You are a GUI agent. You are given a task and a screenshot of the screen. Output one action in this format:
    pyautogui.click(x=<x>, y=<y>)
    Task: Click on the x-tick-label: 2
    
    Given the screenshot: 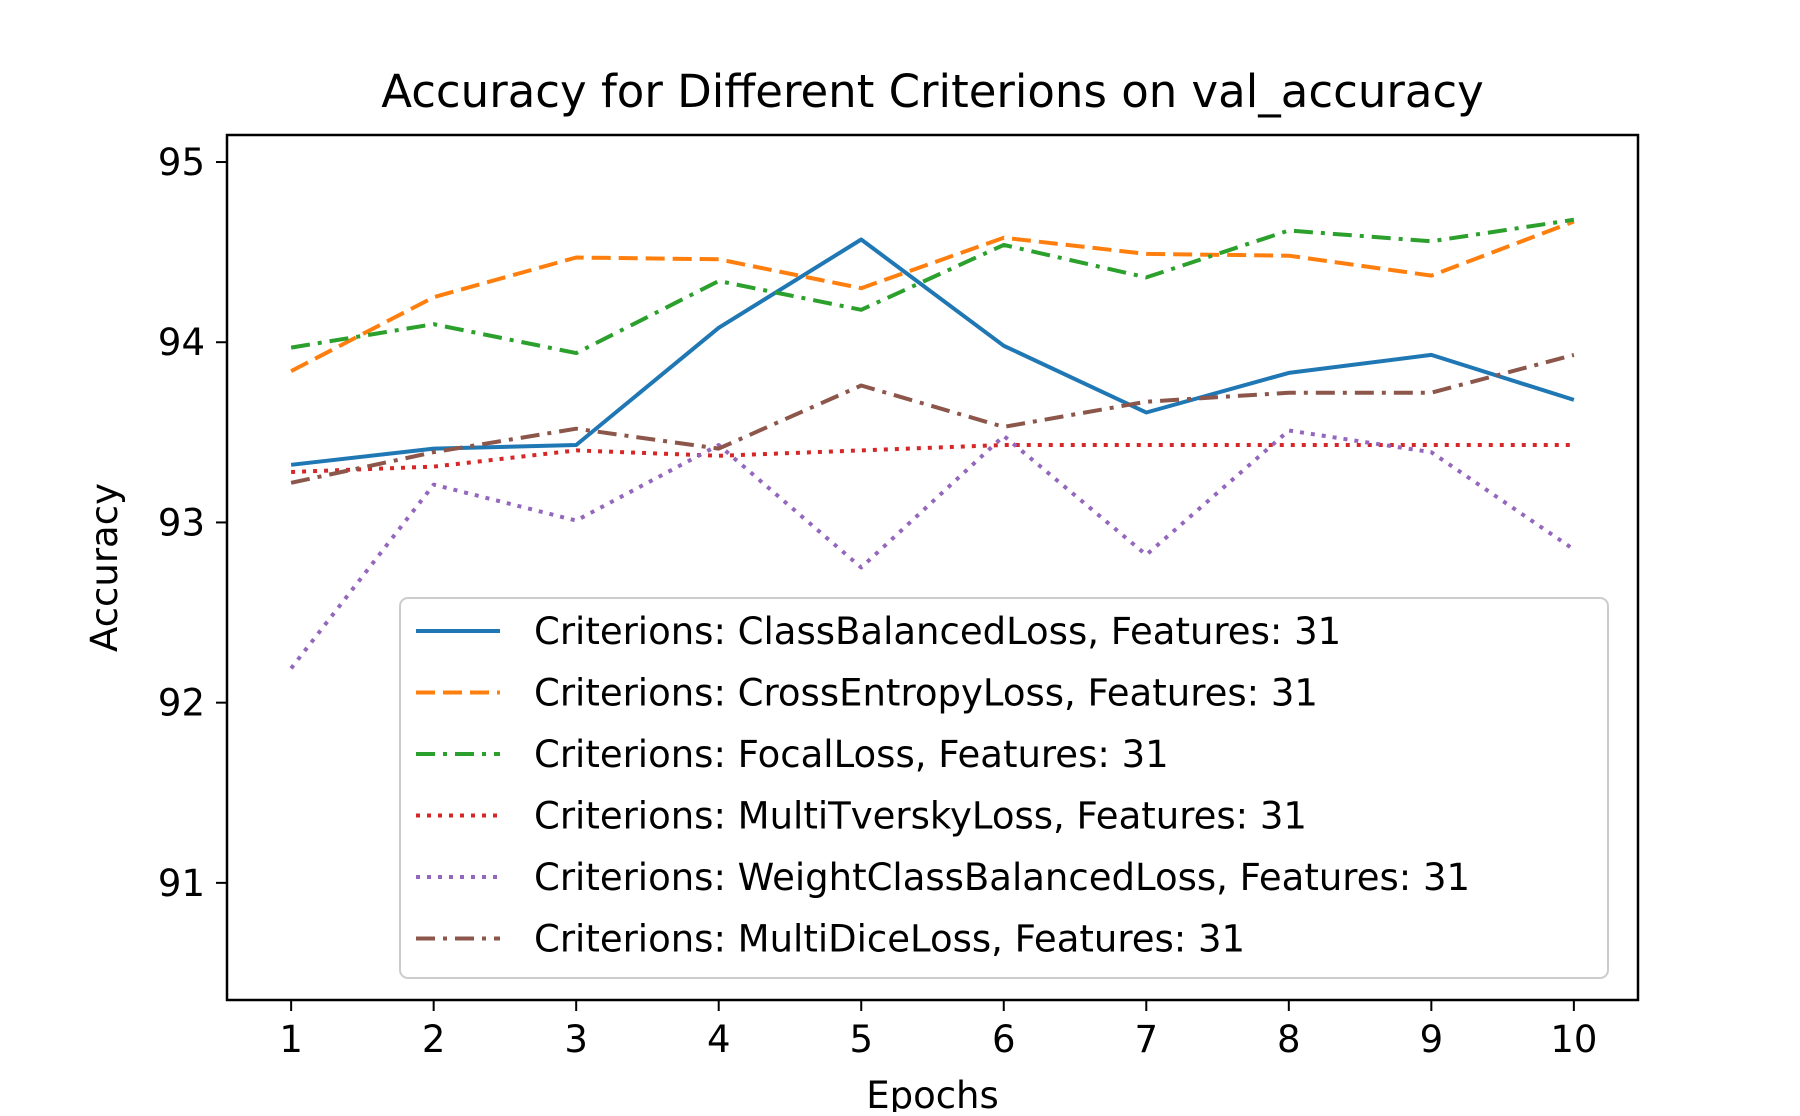 What is the action you would take?
    pyautogui.click(x=434, y=1039)
    